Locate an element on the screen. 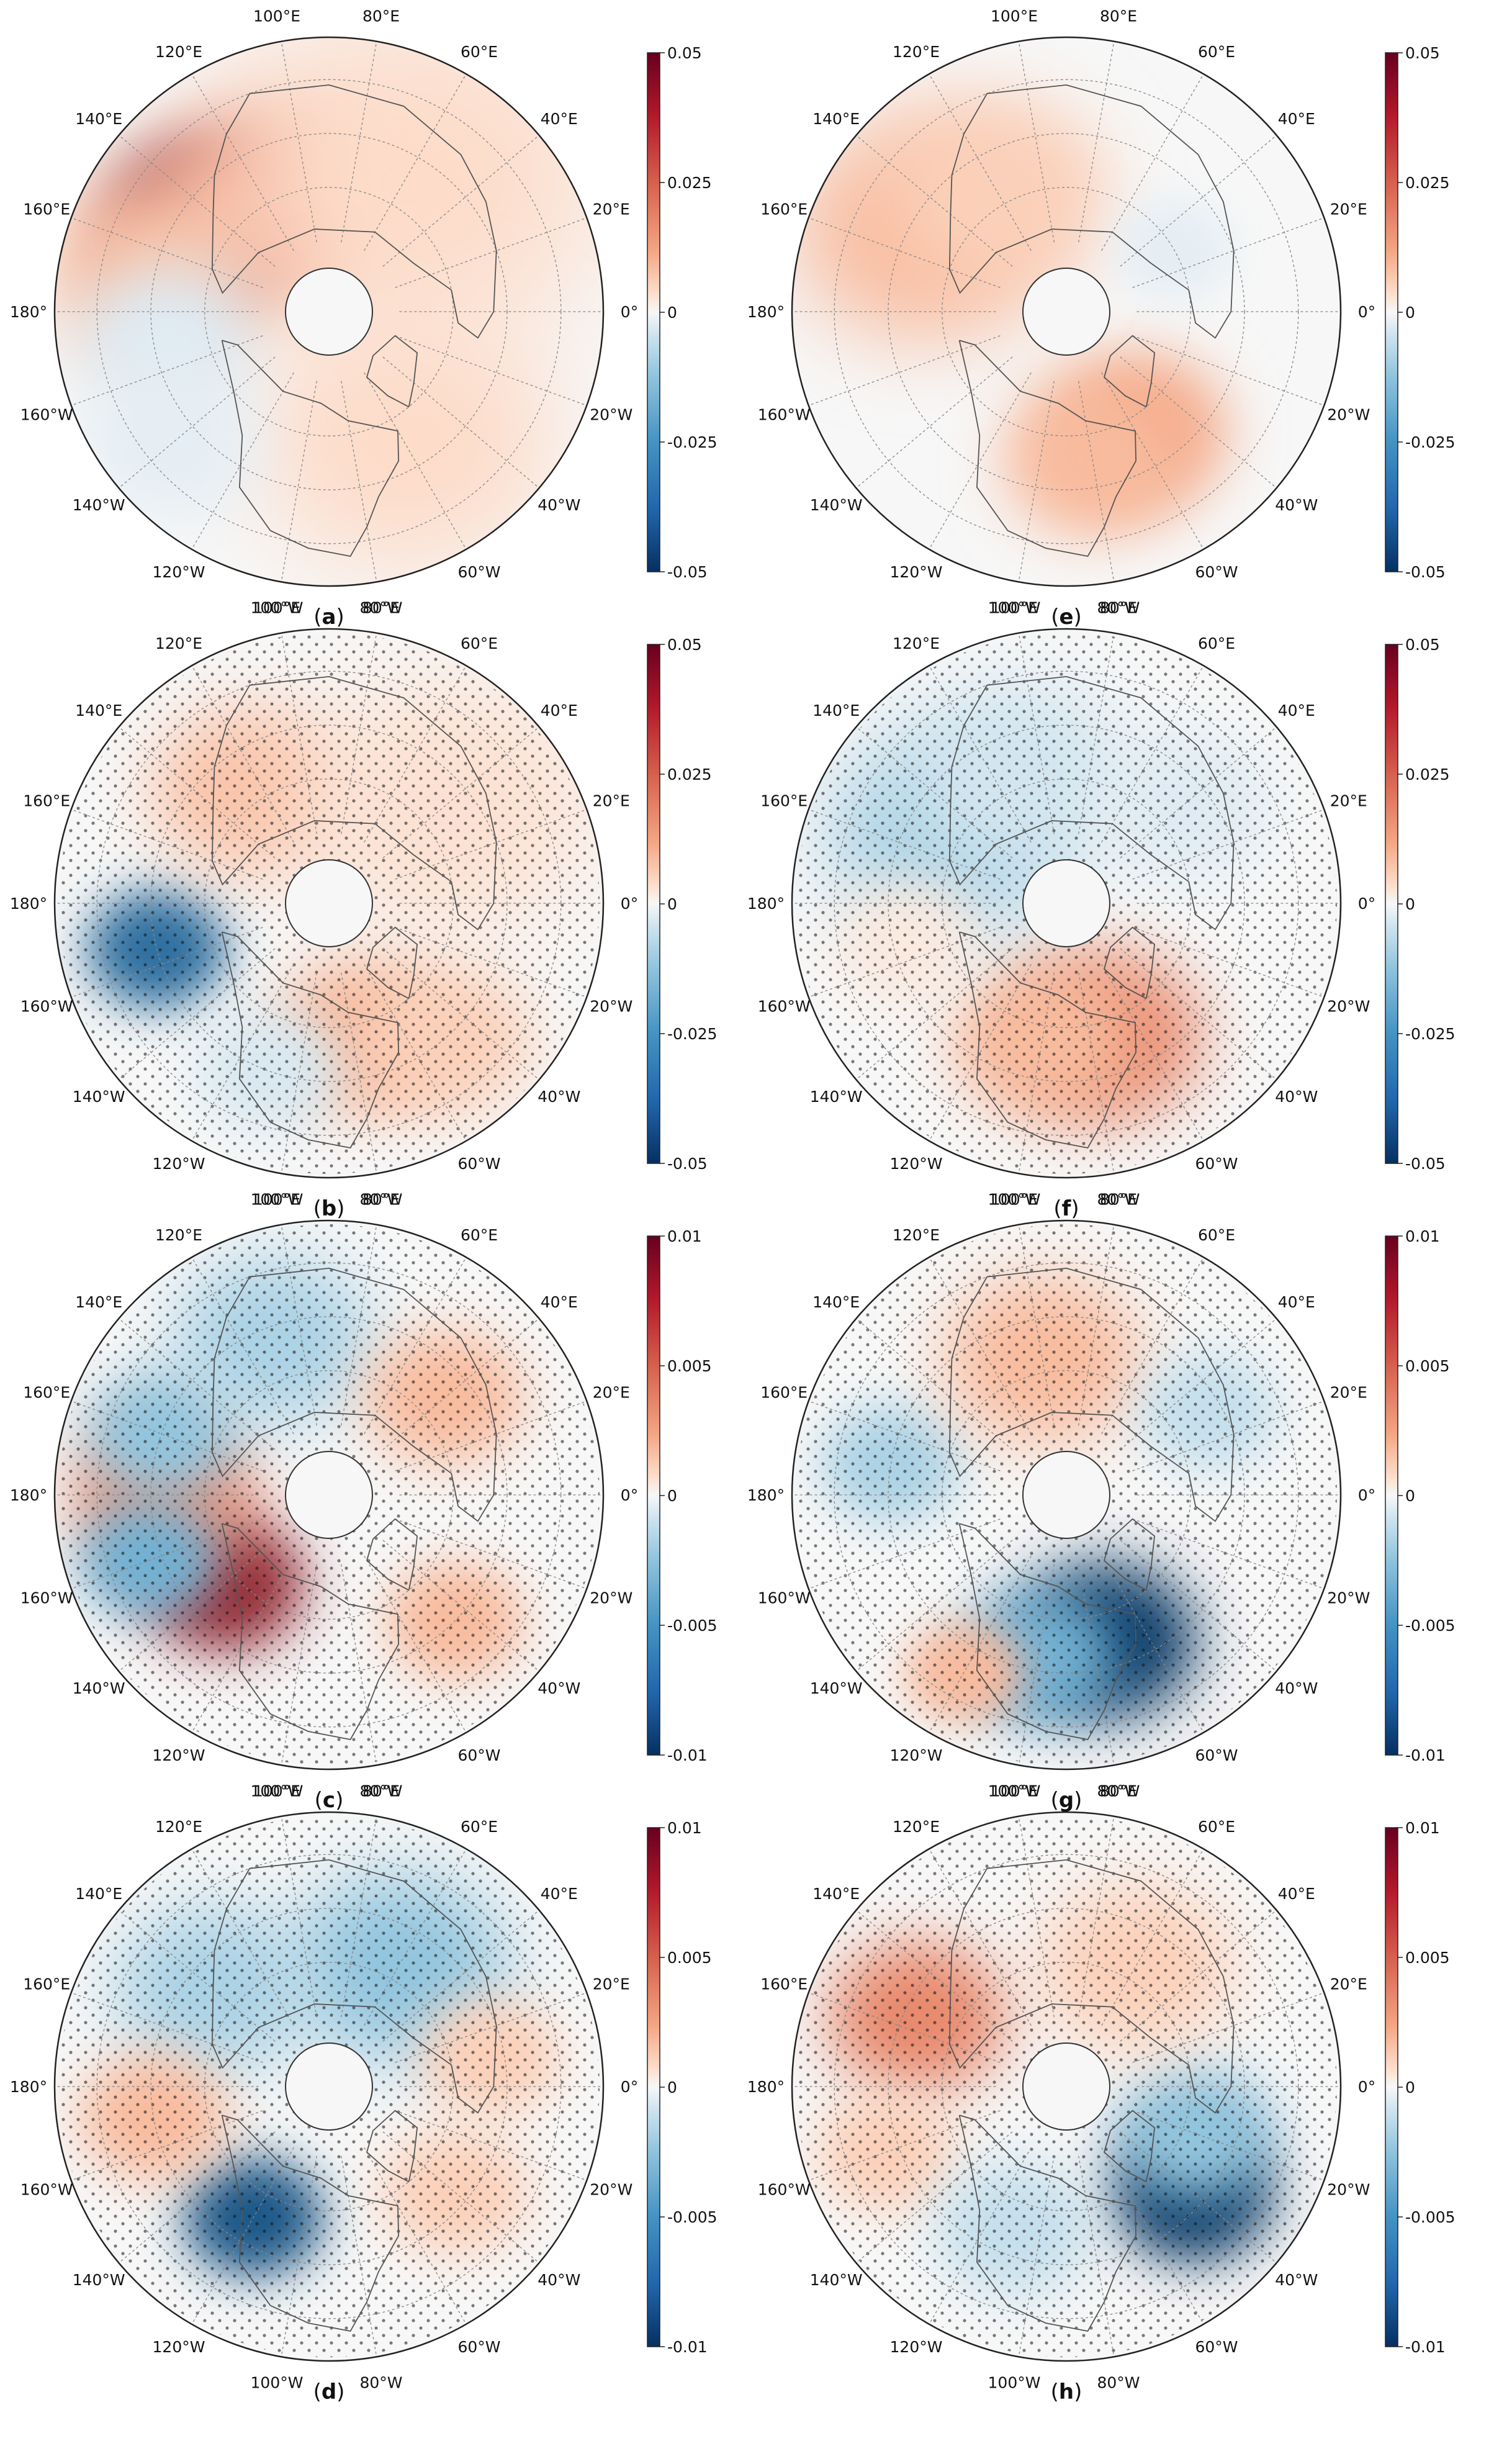 The width and height of the screenshot is (1512, 2464). lon-label-d-15: 160°E is located at coordinates (47, 1984).